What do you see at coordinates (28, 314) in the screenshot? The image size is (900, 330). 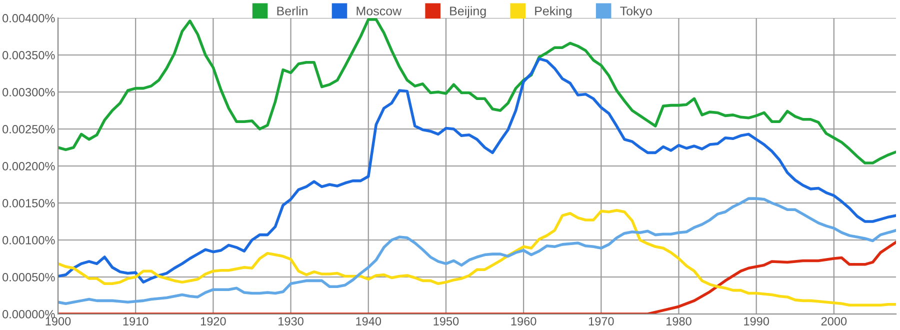 I see `y-tick-label: 0.00000%` at bounding box center [28, 314].